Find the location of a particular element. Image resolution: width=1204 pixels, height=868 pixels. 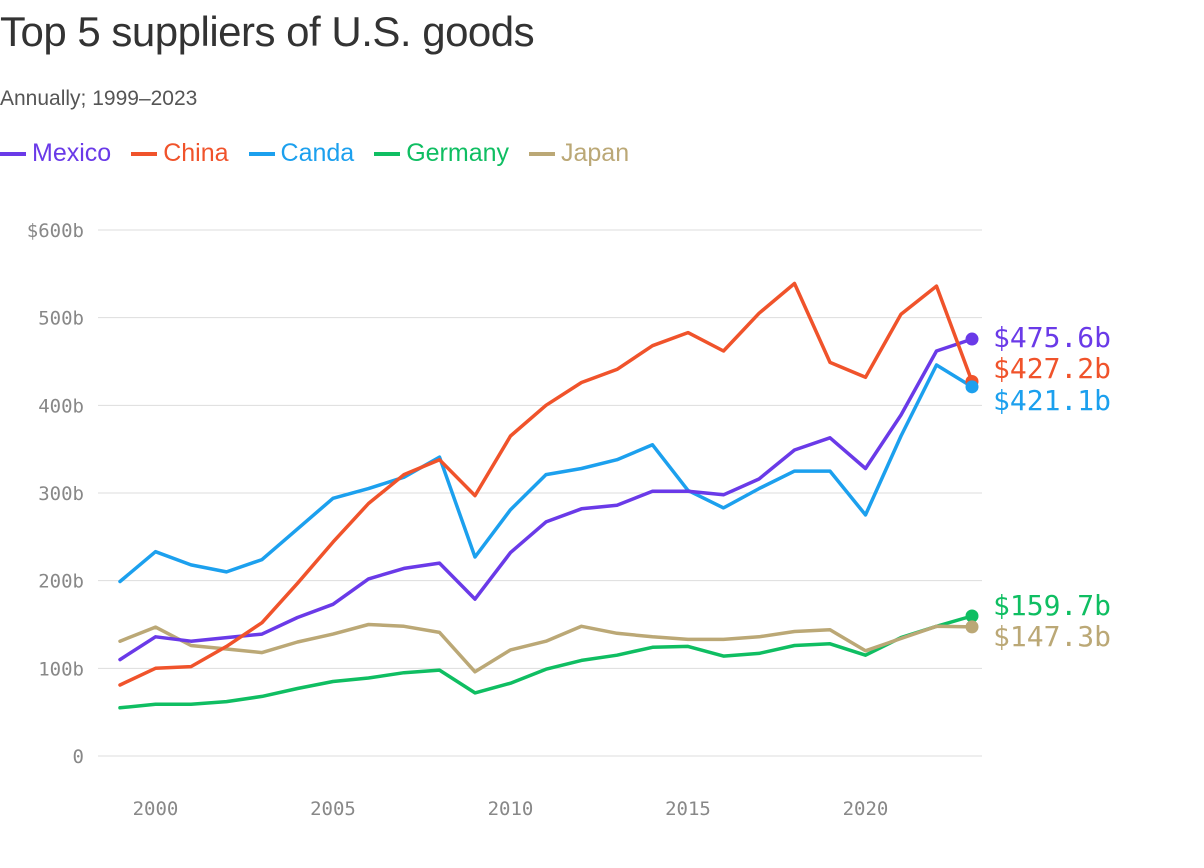

chart-subtitle: Annually; 1999–2023 is located at coordinates (99, 98).